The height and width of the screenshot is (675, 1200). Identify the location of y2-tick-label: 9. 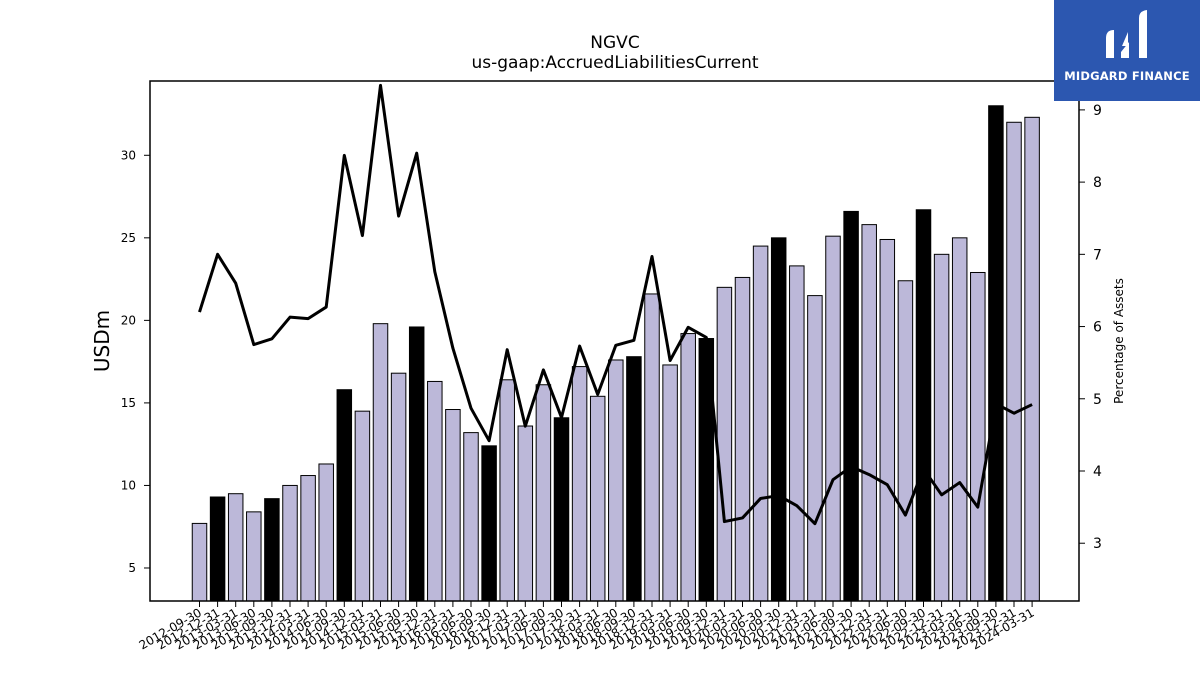
(1097, 111).